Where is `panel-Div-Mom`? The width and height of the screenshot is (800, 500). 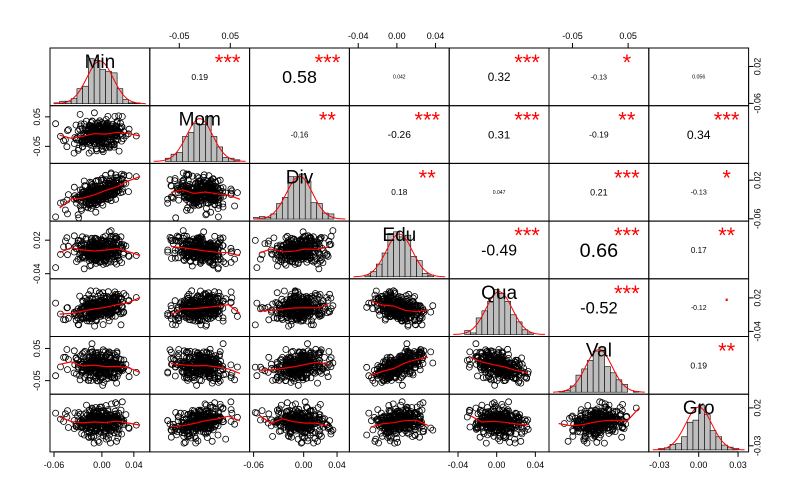
panel-Div-Mom is located at coordinates (200, 192).